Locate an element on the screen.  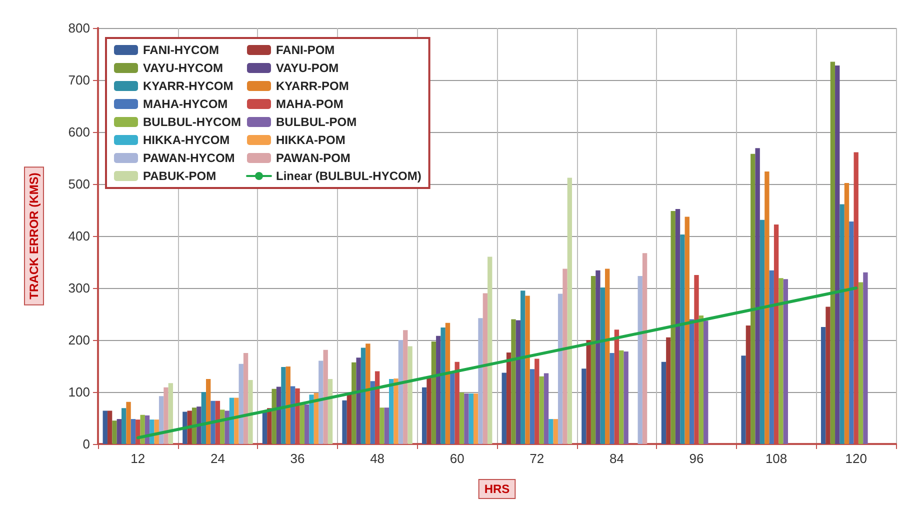
legend-label: VAYU-POM is located at coordinates (307, 68).